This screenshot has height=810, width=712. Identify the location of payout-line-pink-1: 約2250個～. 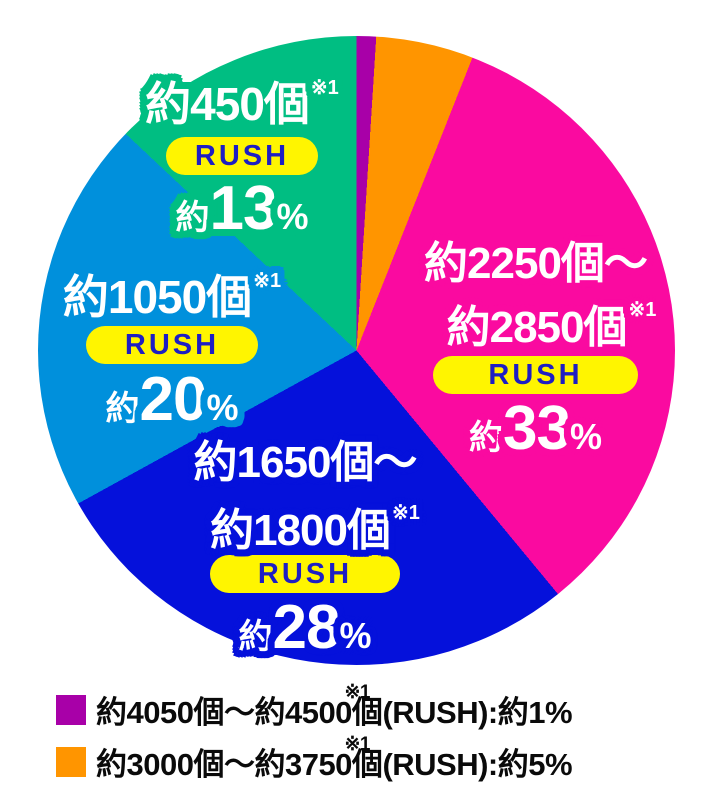
(535, 263).